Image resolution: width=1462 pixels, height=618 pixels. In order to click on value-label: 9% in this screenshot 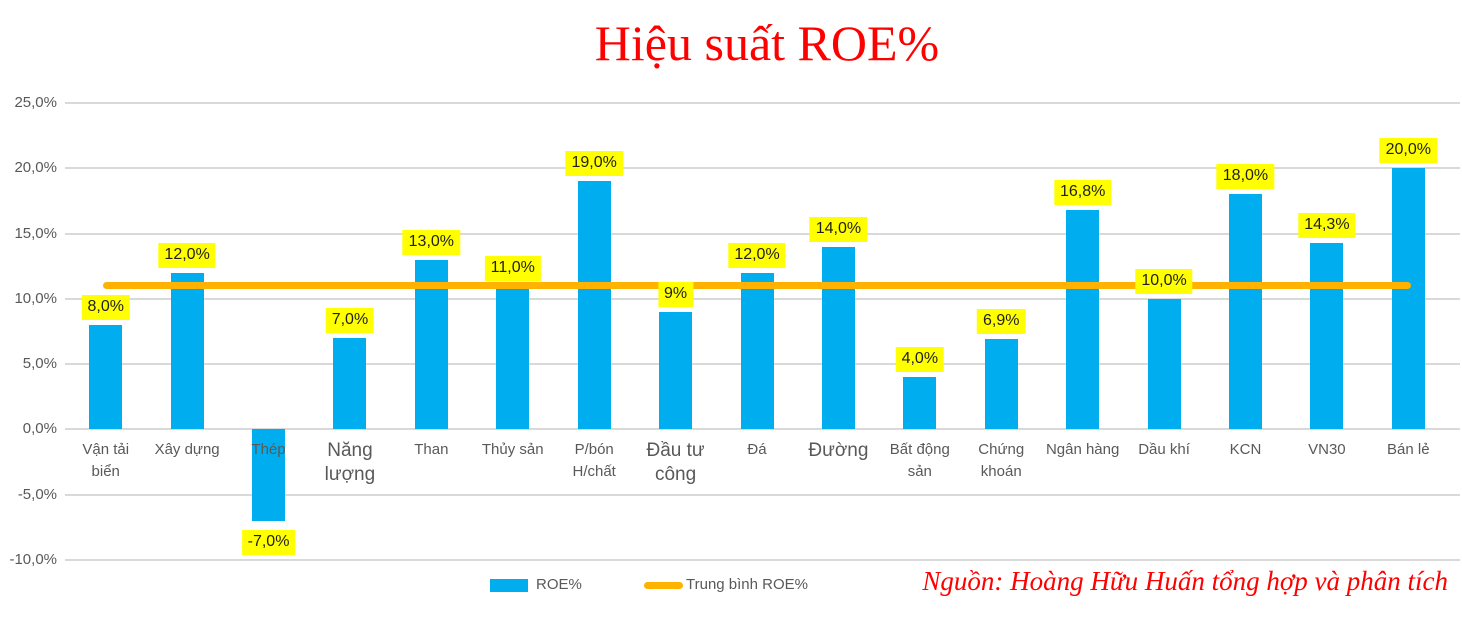, I will do `click(676, 294)`.